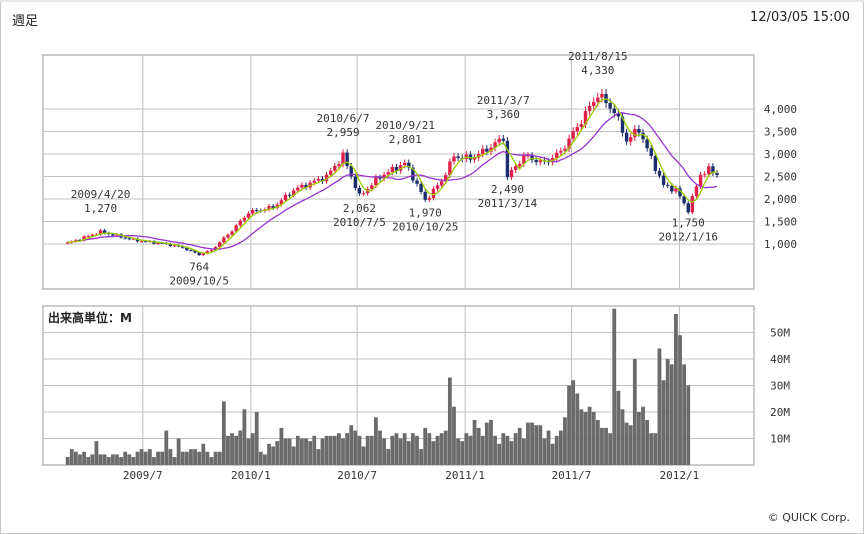 Image resolution: width=864 pixels, height=534 pixels. I want to click on price-y-tick-label: 3,000, so click(780, 154).